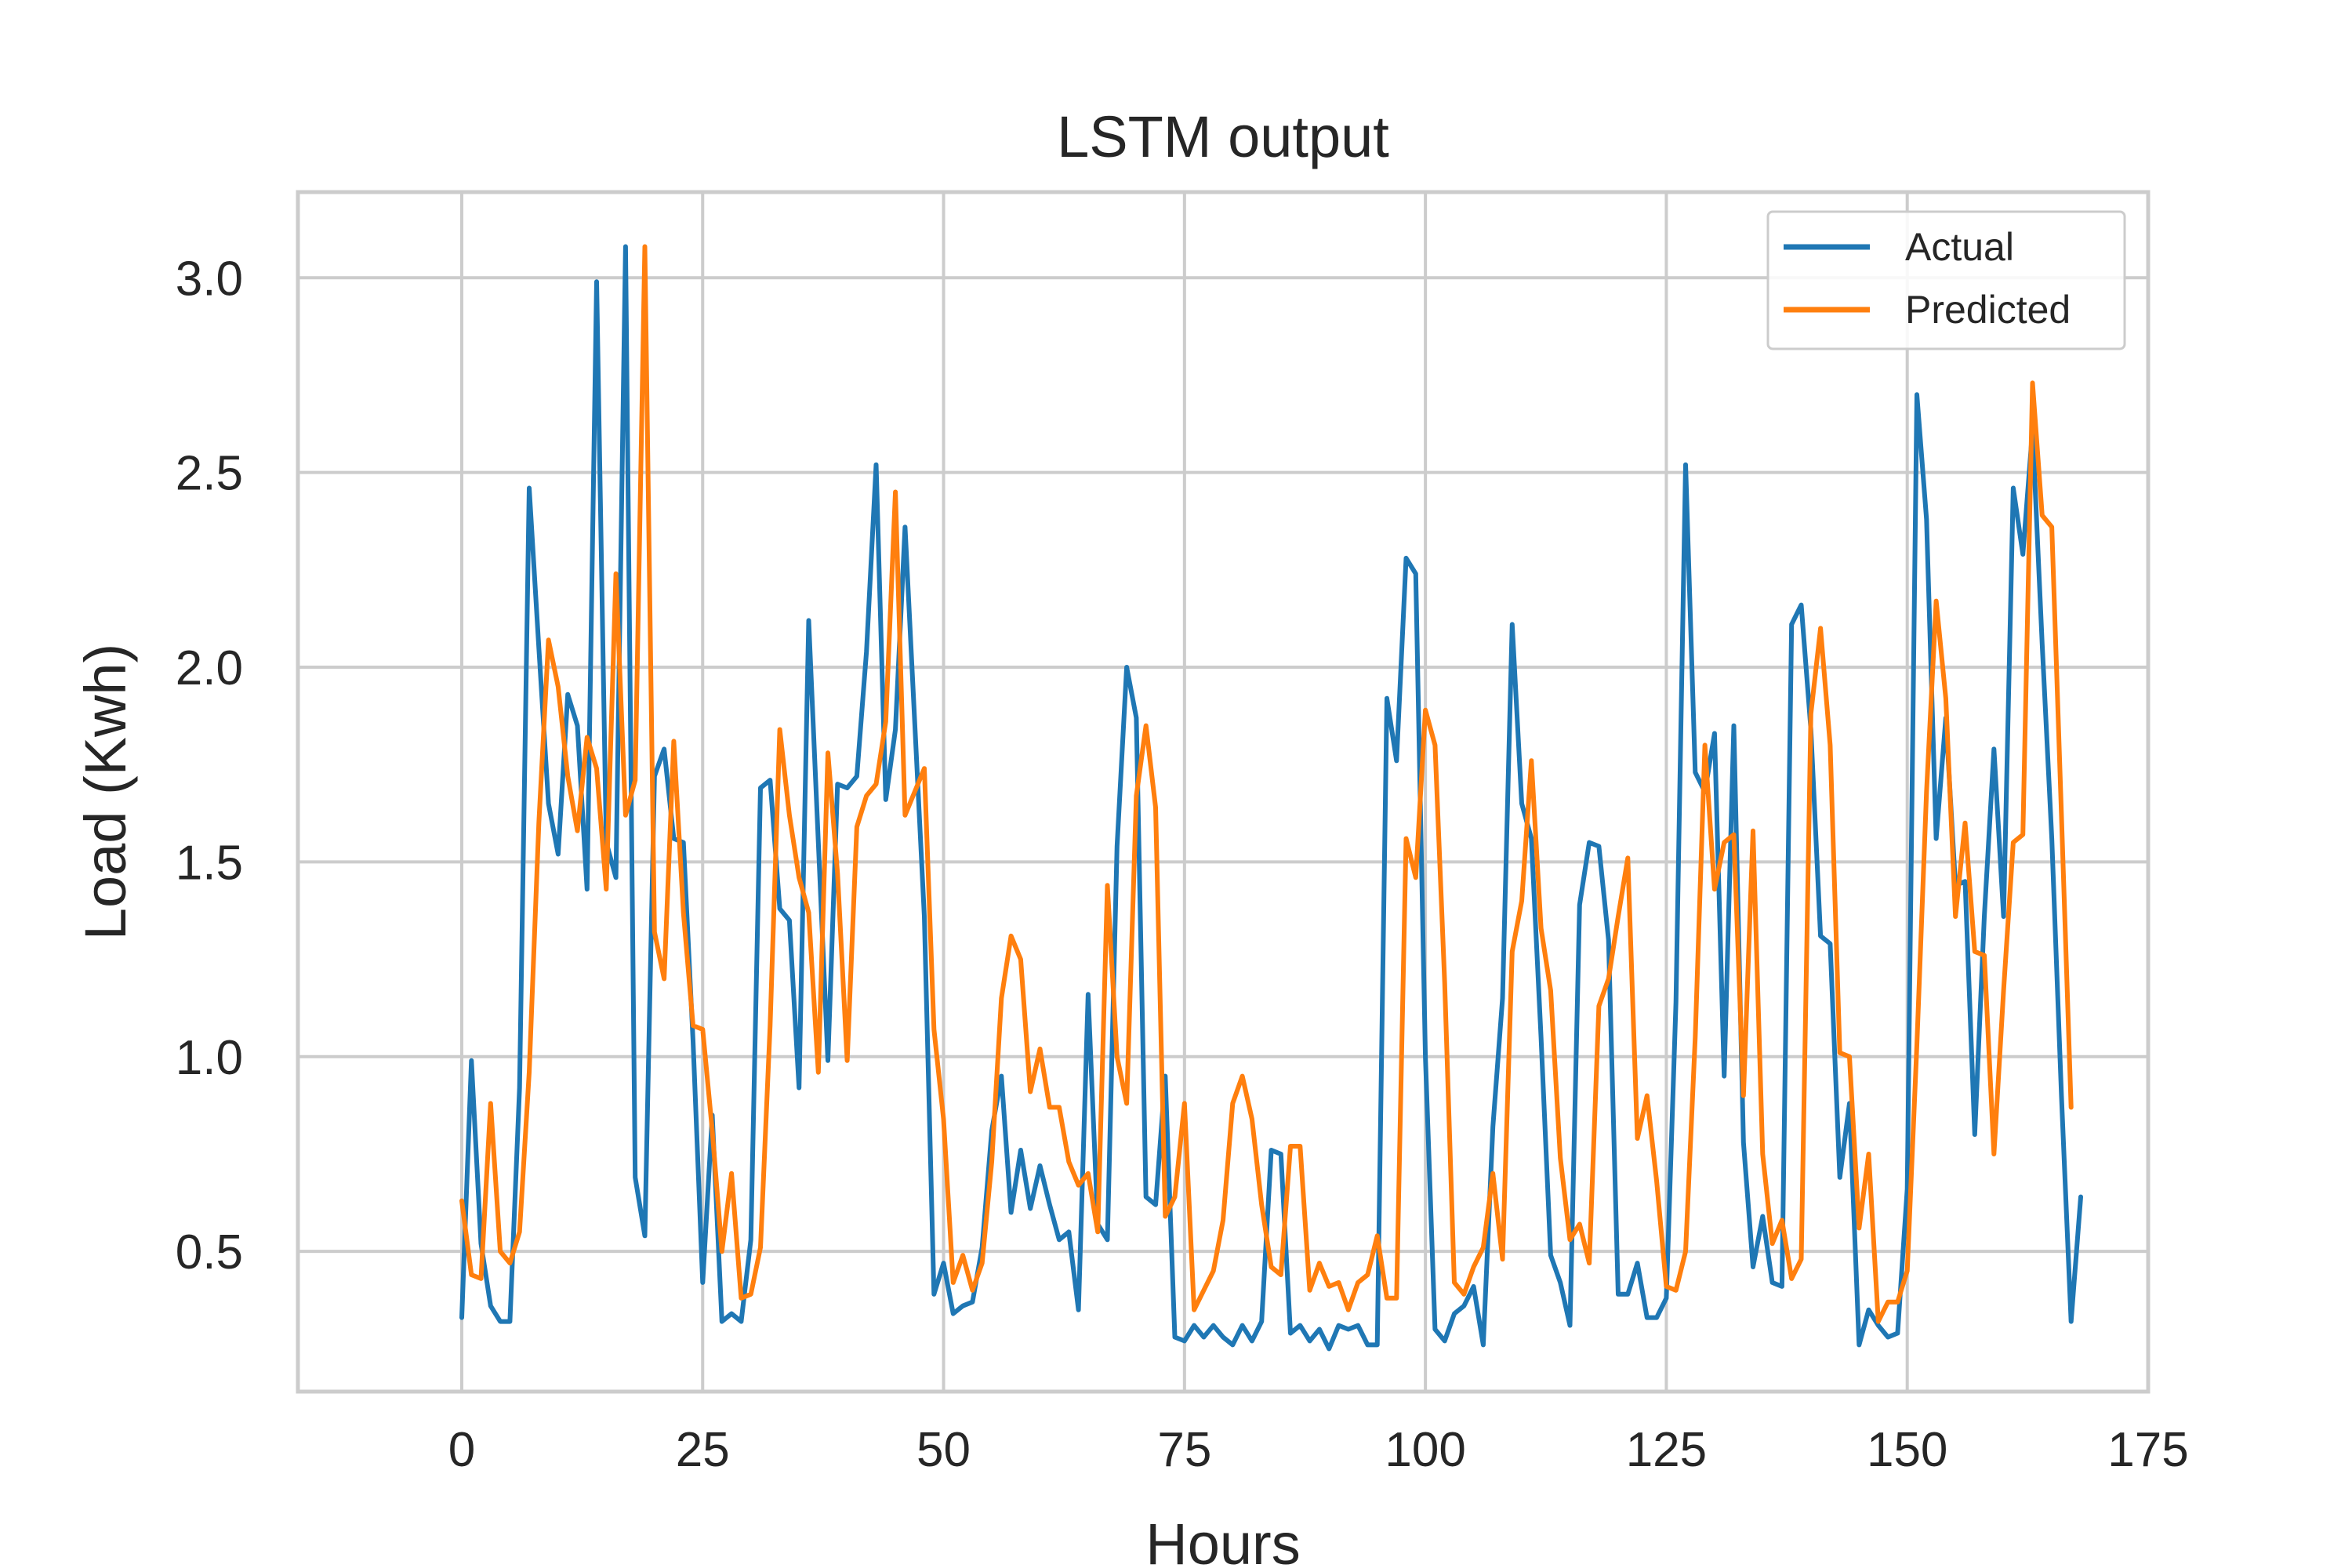  Describe the element at coordinates (209, 863) in the screenshot. I see `y-tick-label: 1.5` at that location.